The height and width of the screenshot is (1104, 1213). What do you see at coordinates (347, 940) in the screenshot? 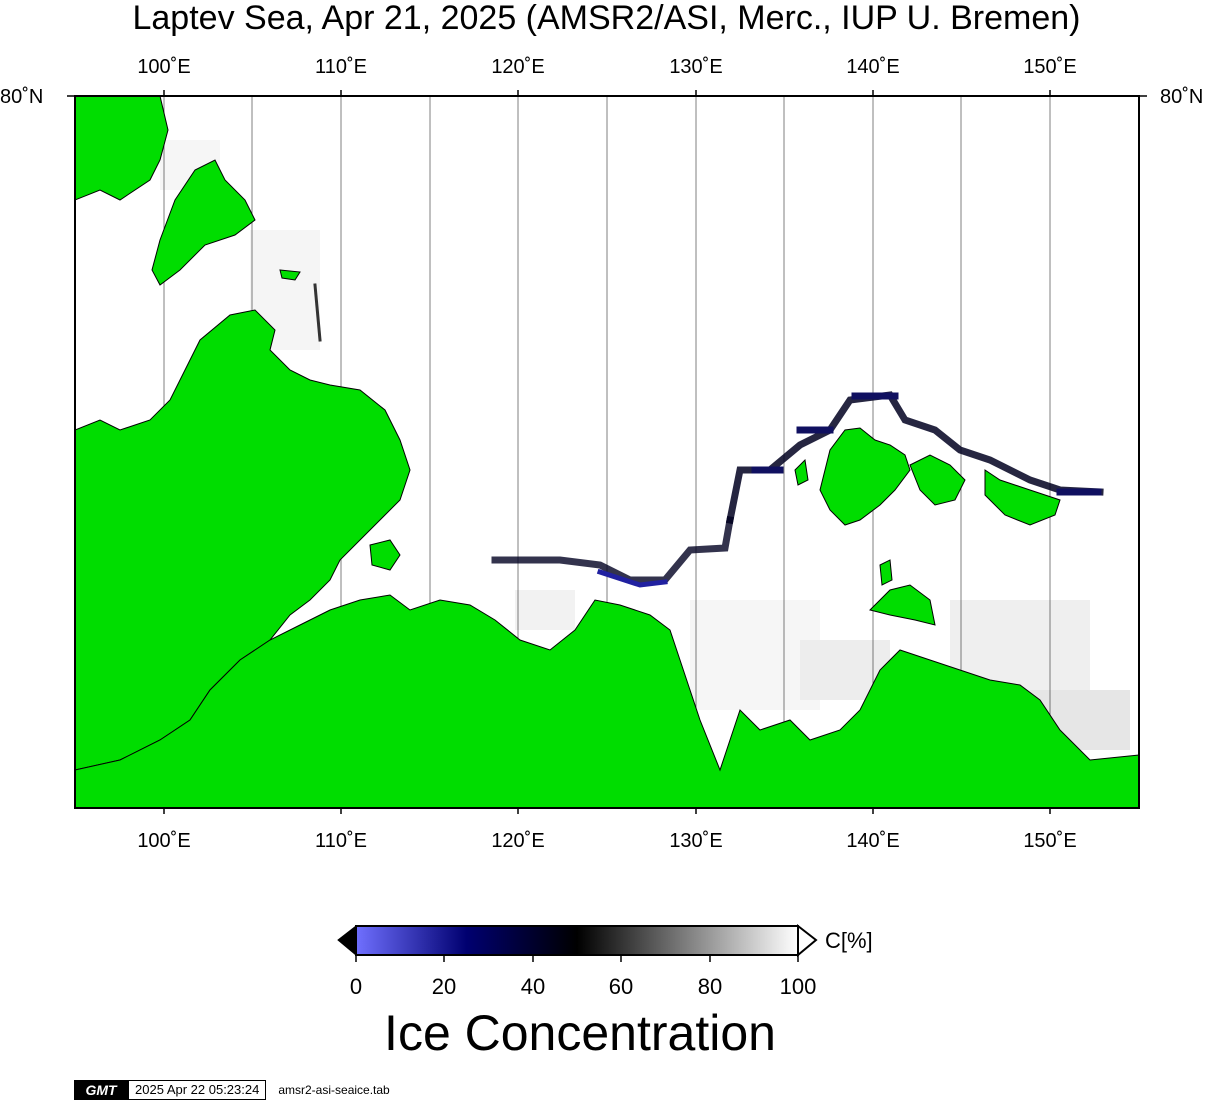
I see `colorbar-under-triangle` at bounding box center [347, 940].